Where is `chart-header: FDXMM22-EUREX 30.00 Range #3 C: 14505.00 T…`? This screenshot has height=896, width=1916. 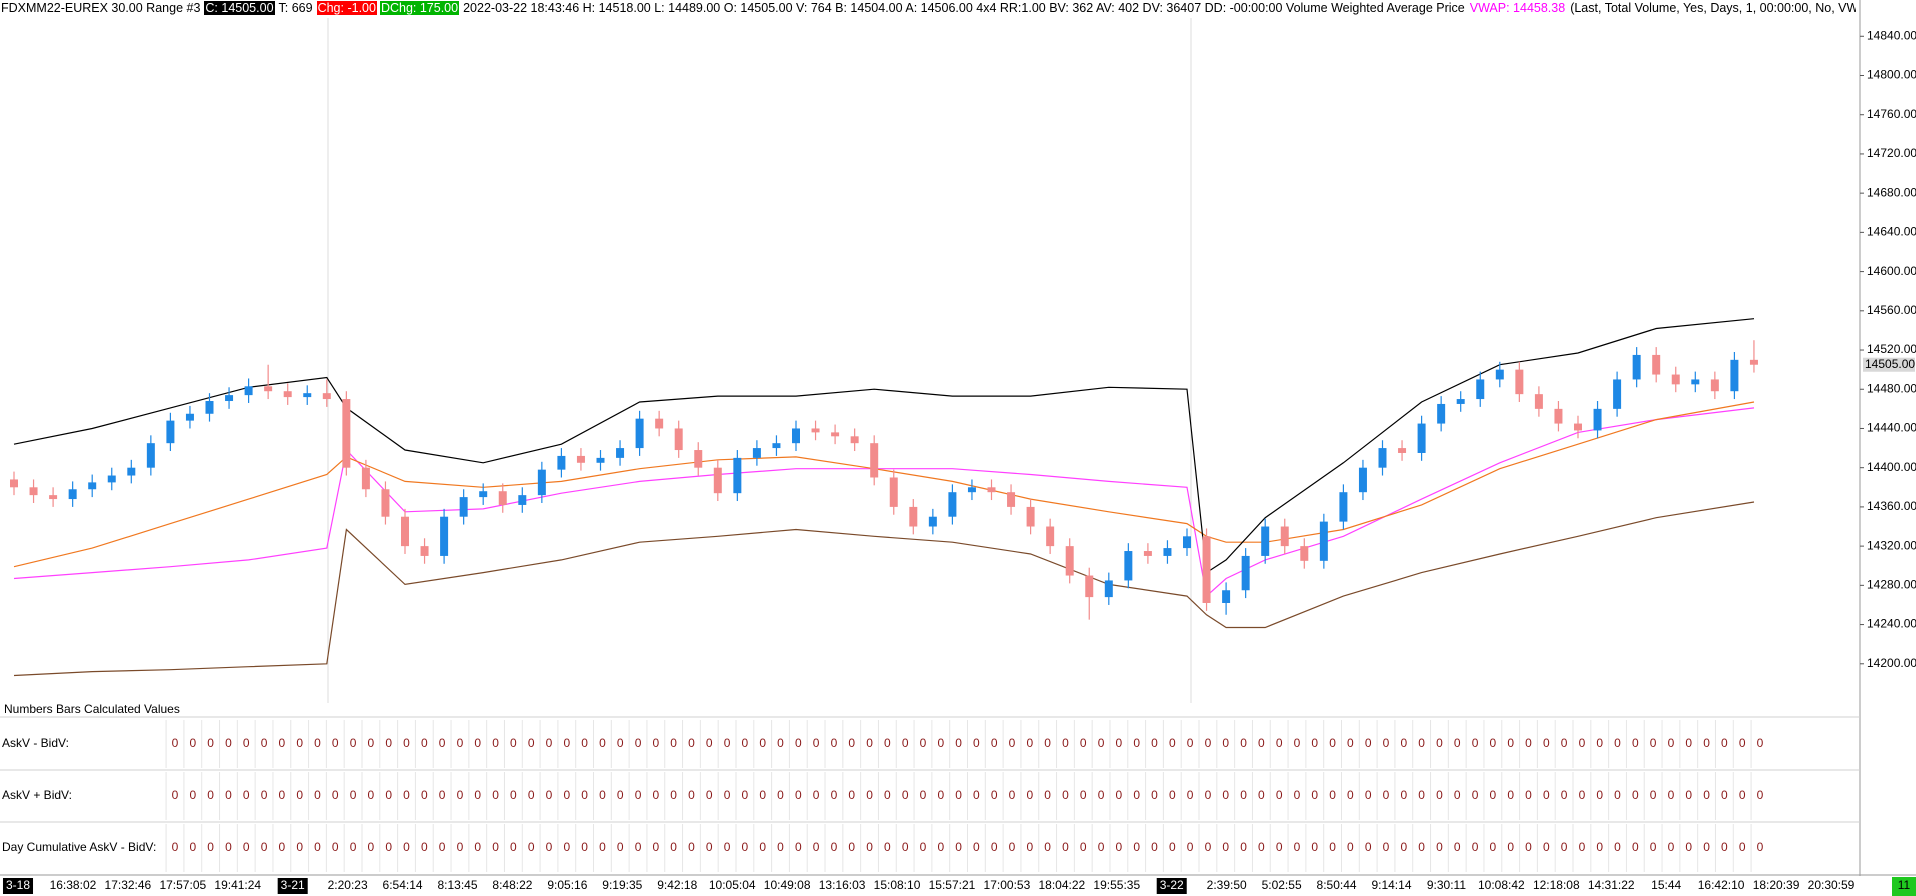 chart-header: FDXMM22-EUREX 30.00 Range #3 C: 14505.00 T… is located at coordinates (928, 8).